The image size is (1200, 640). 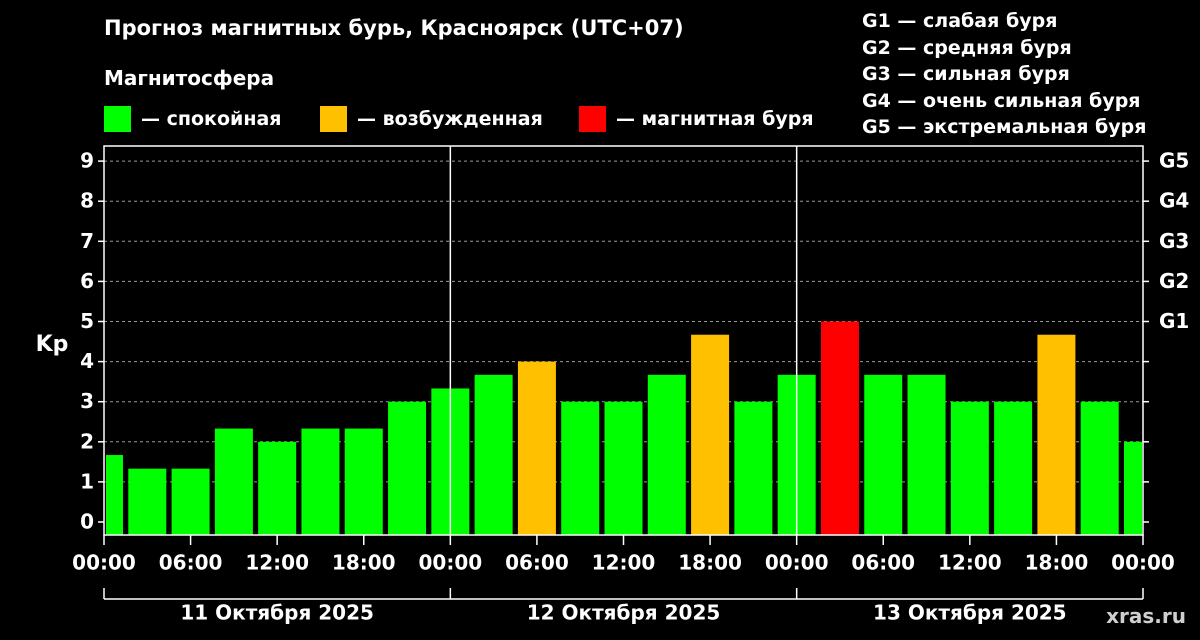 I want to click on y-tick-label: 6, so click(x=87, y=281).